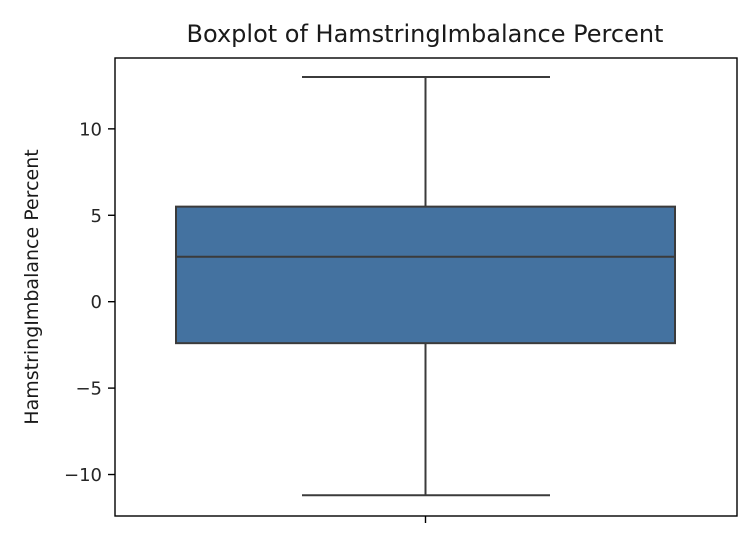 The height and width of the screenshot is (558, 756). Describe the element at coordinates (83, 475) in the screenshot. I see `y-tick-label: −10` at that location.